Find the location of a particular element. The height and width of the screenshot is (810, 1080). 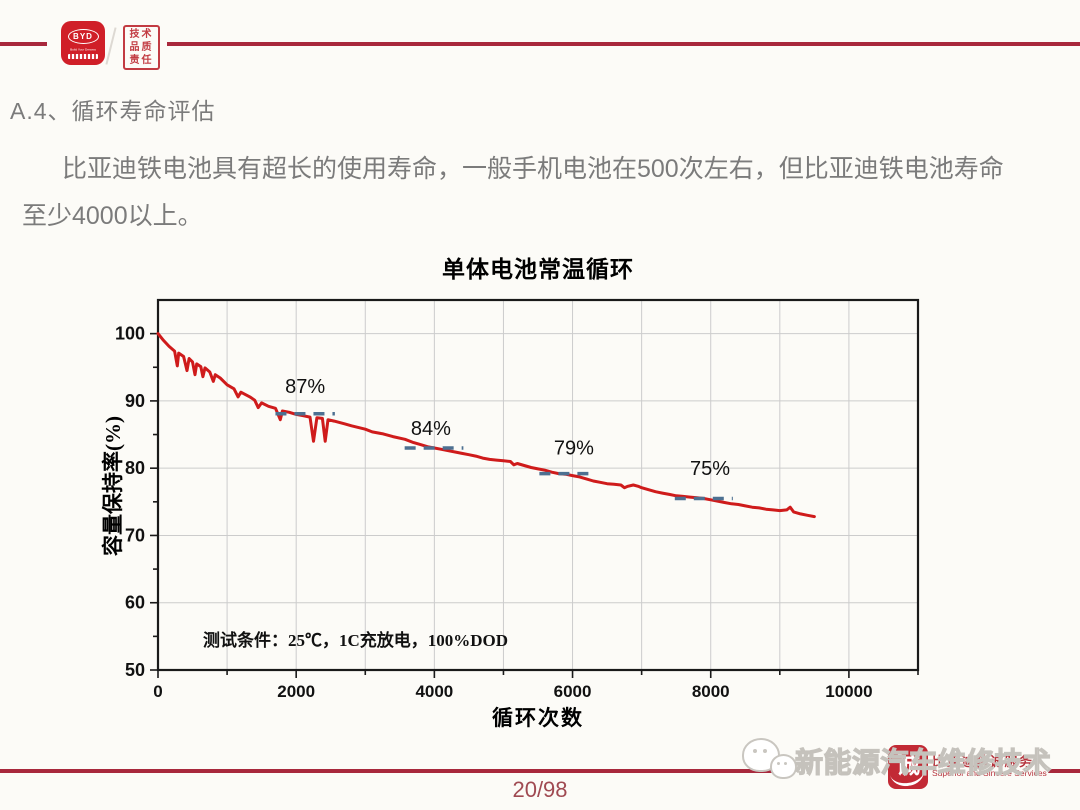

quality-seal-stamp: 技术 品质 责任 is located at coordinates (141, 47).